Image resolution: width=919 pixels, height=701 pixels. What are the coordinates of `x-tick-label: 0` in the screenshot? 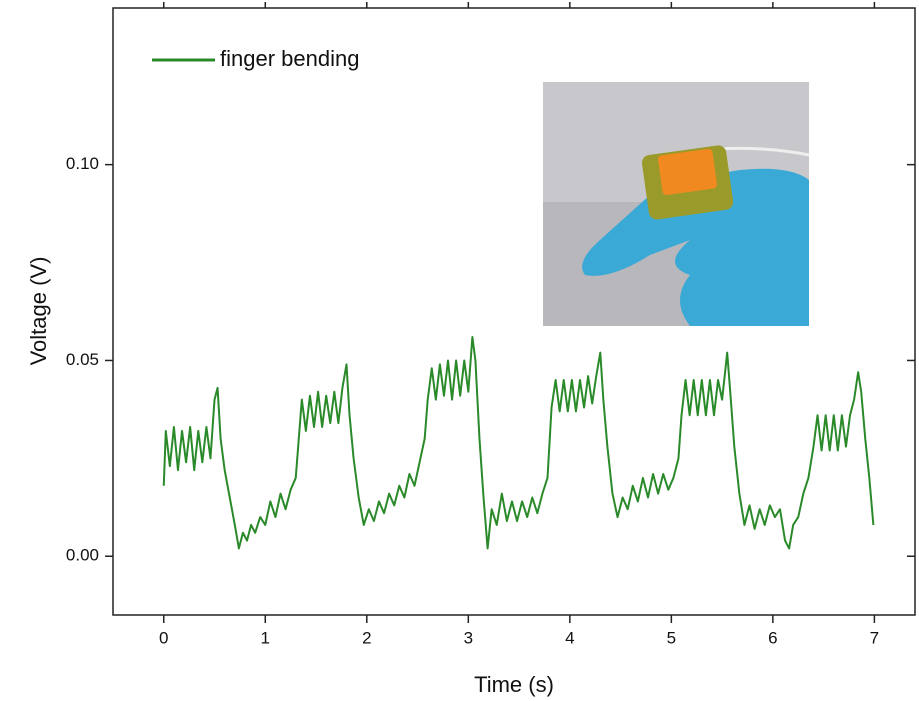 It's located at (163, 637).